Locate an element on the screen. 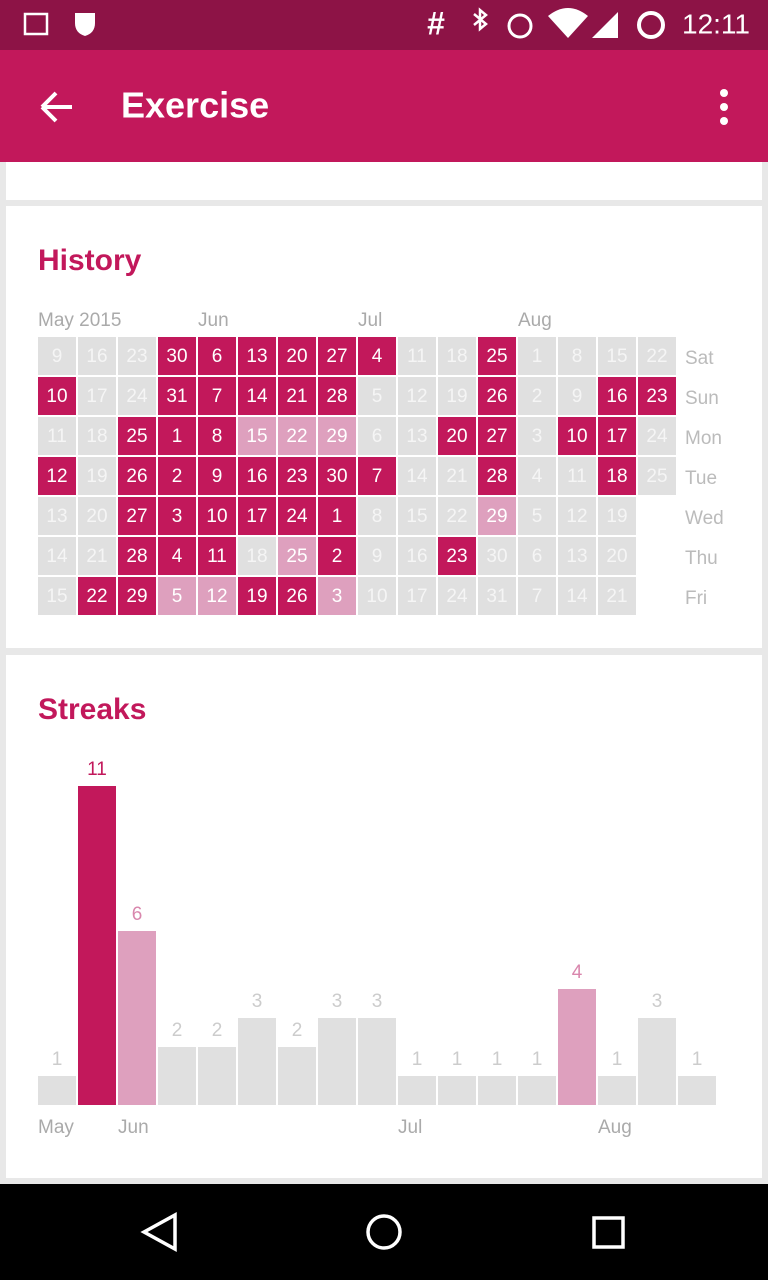  day-number: 28 is located at coordinates (496, 476).